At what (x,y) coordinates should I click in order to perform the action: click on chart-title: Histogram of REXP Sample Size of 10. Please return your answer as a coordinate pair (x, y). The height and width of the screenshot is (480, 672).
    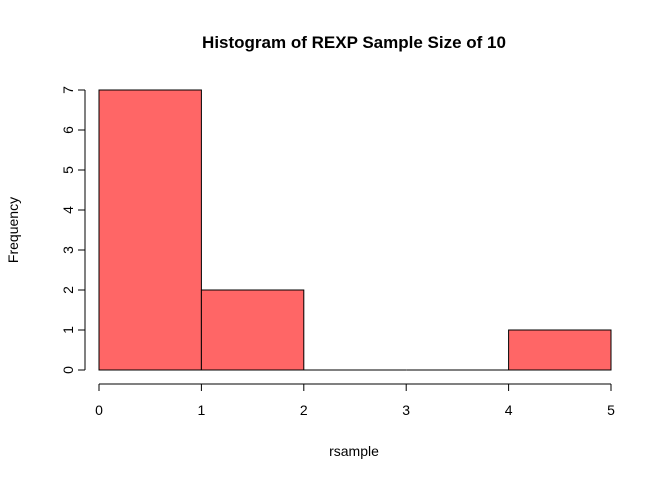
    Looking at the image, I should click on (354, 42).